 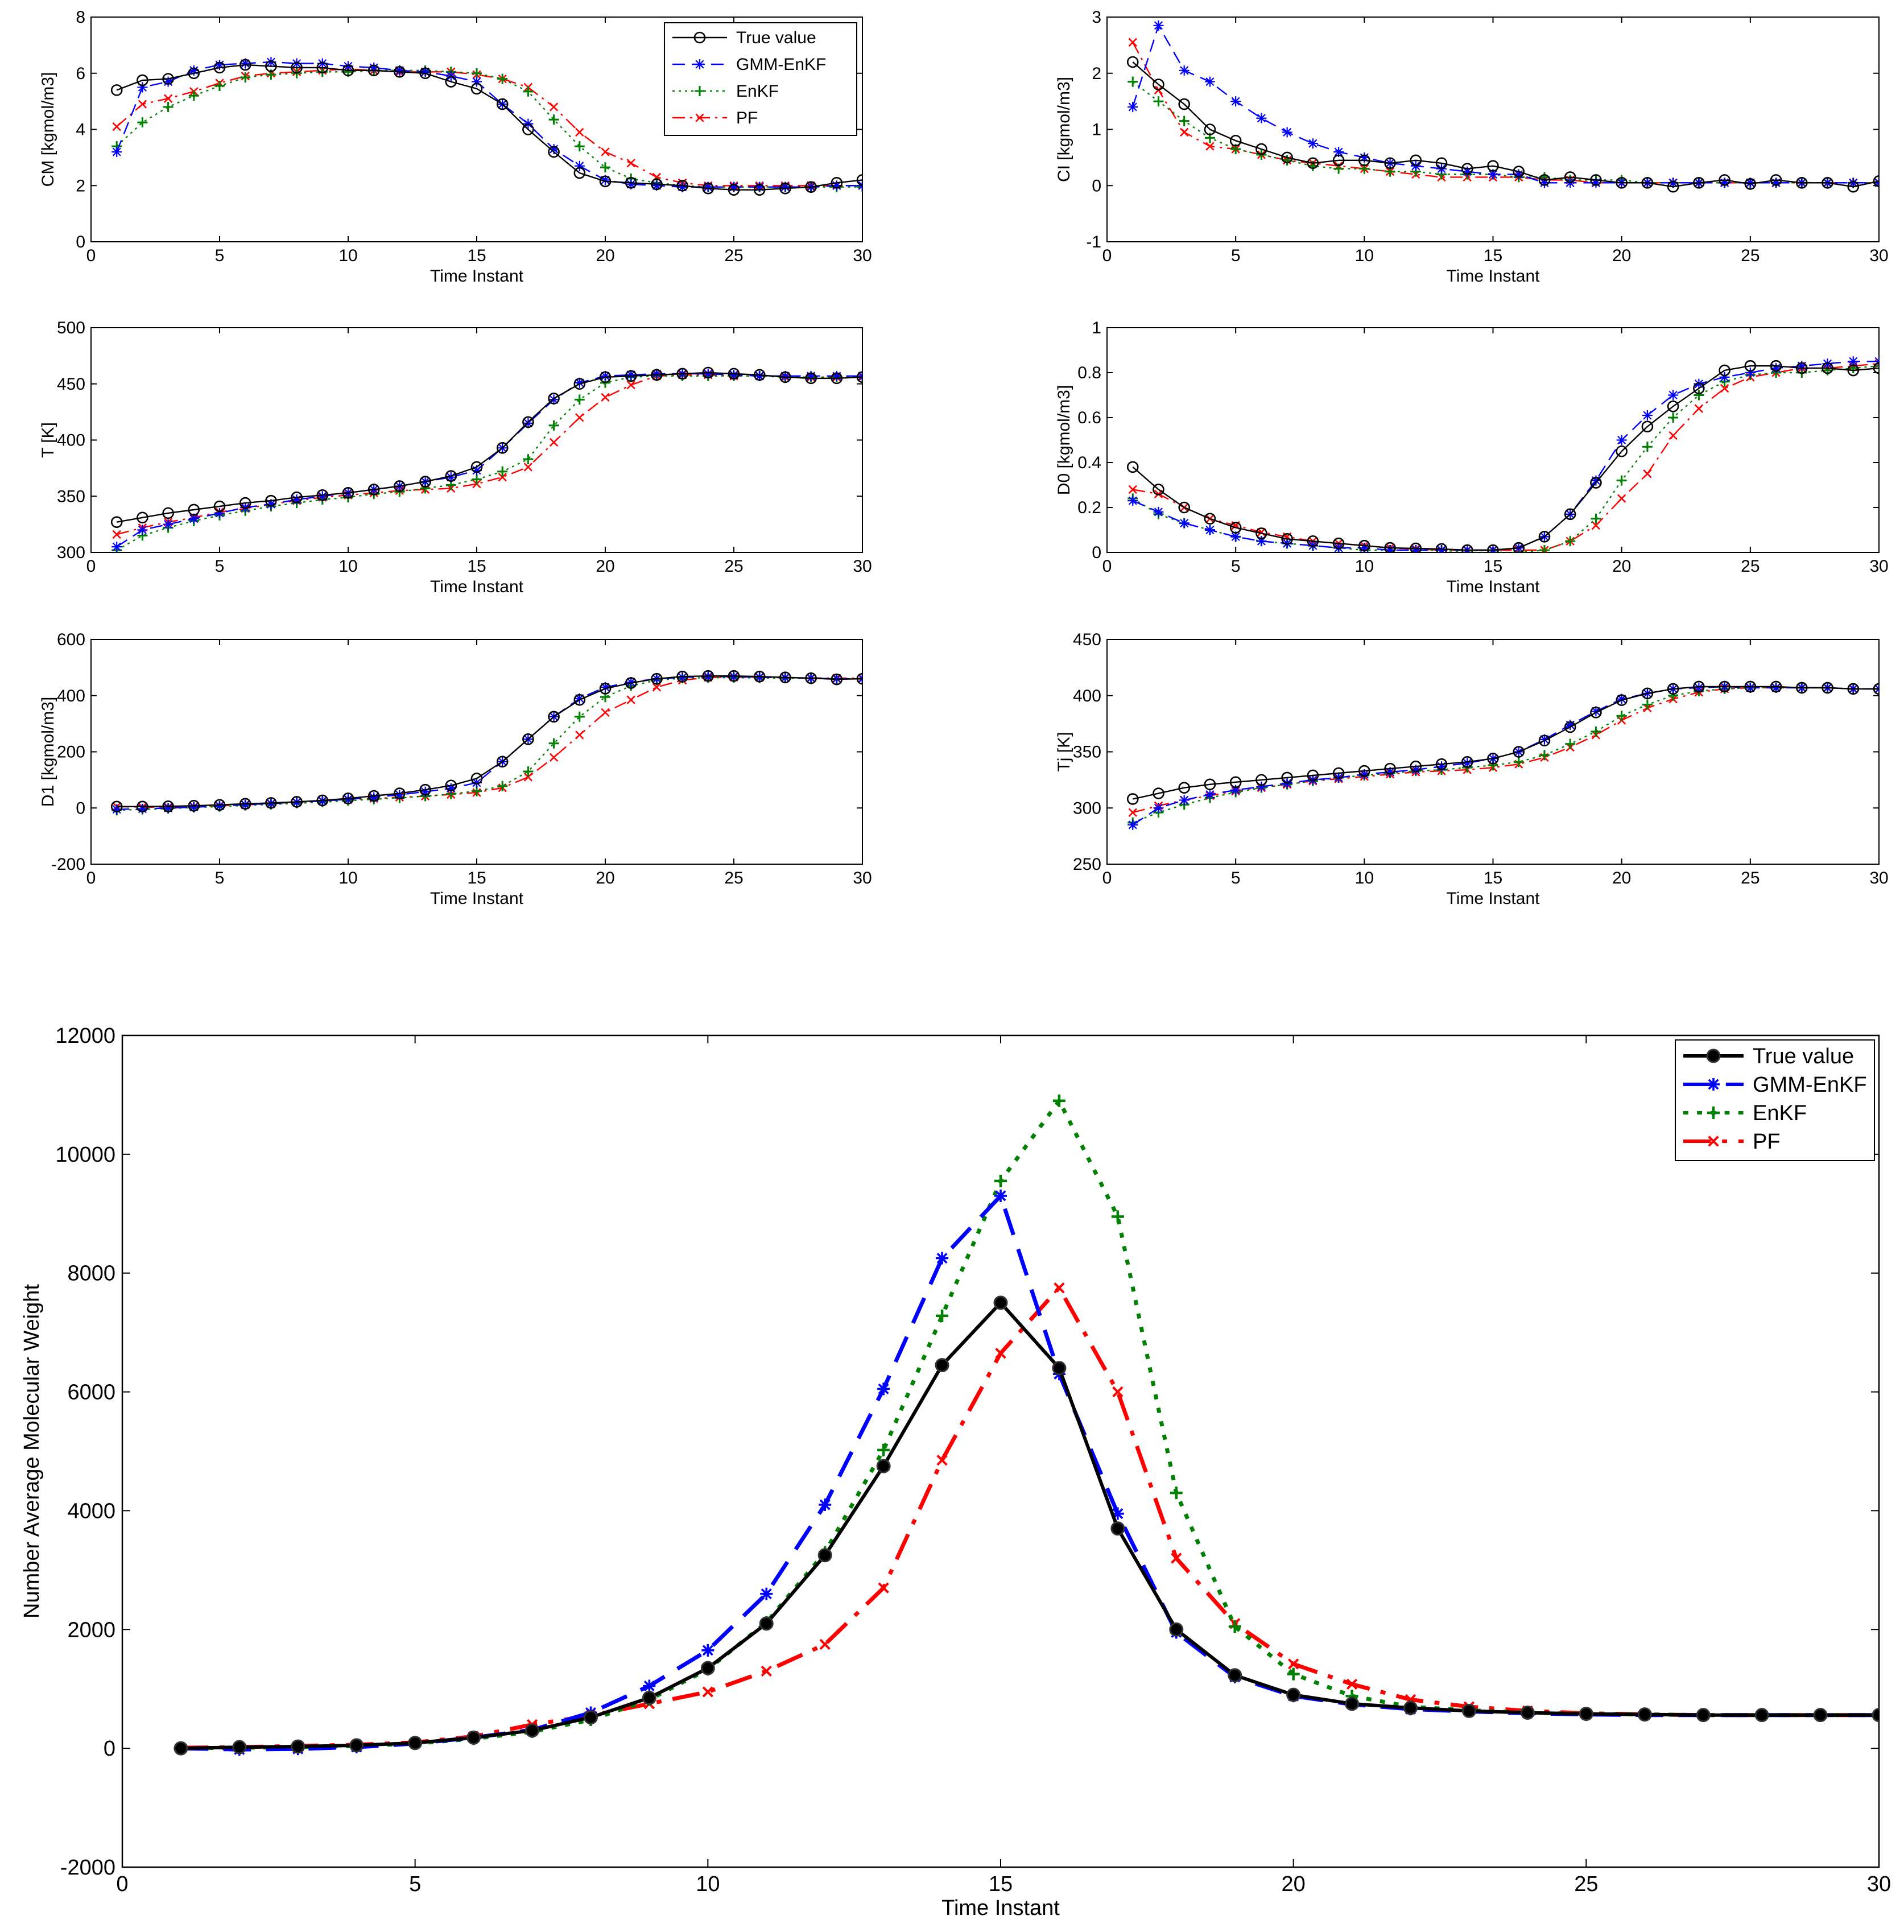 What do you see at coordinates (605, 256) in the screenshot?
I see `x-tick-label: 20` at bounding box center [605, 256].